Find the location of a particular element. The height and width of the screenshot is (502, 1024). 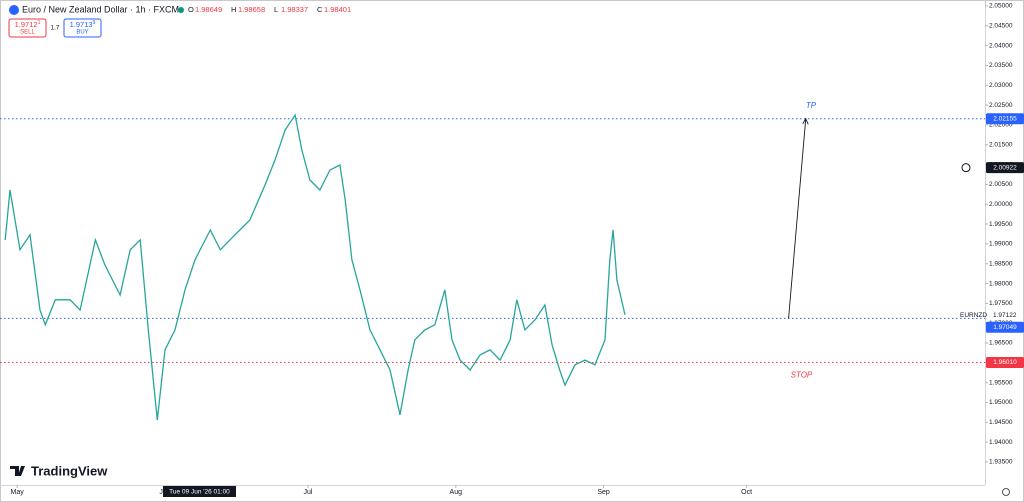

y-tick-label: 2.05000 is located at coordinates (1001, 6).